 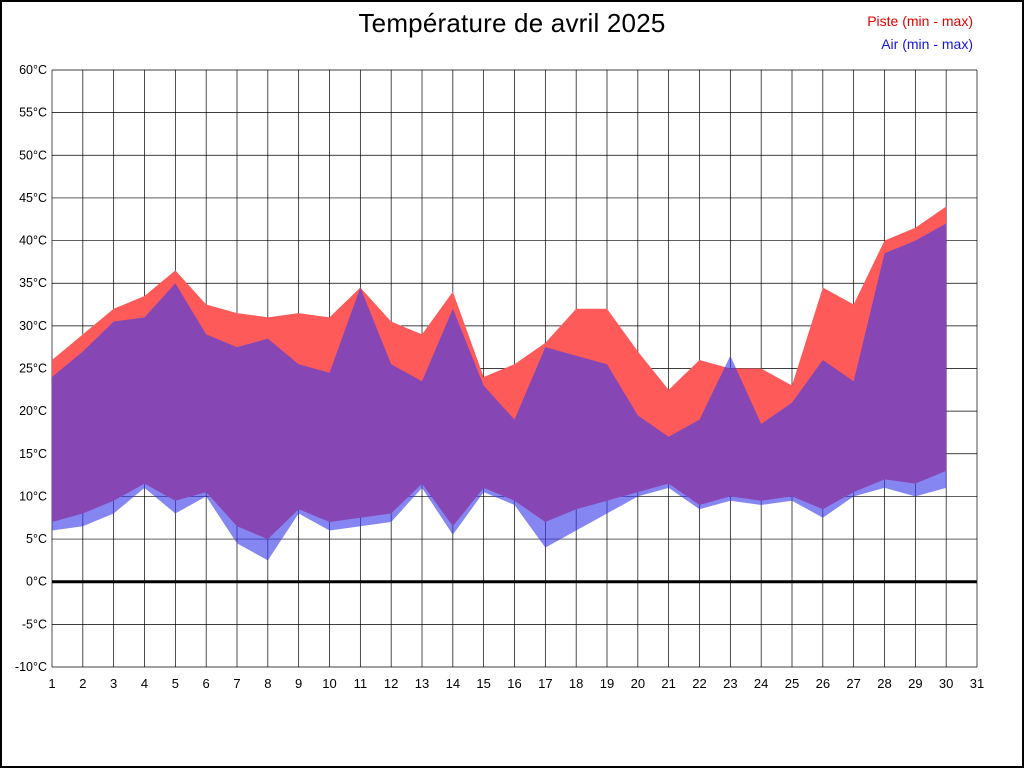 I want to click on svg-text: 45°C, so click(x=33, y=198).